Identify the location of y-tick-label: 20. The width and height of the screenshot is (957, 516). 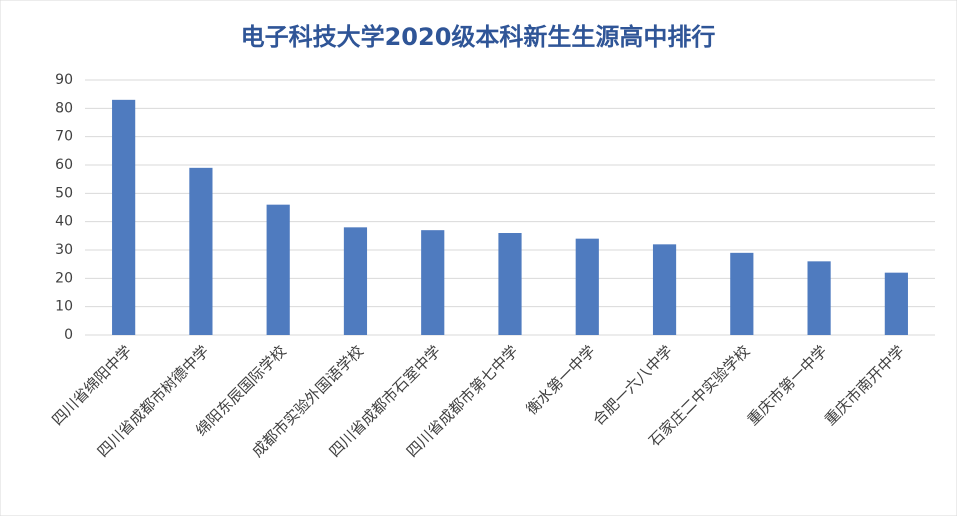
(64, 278).